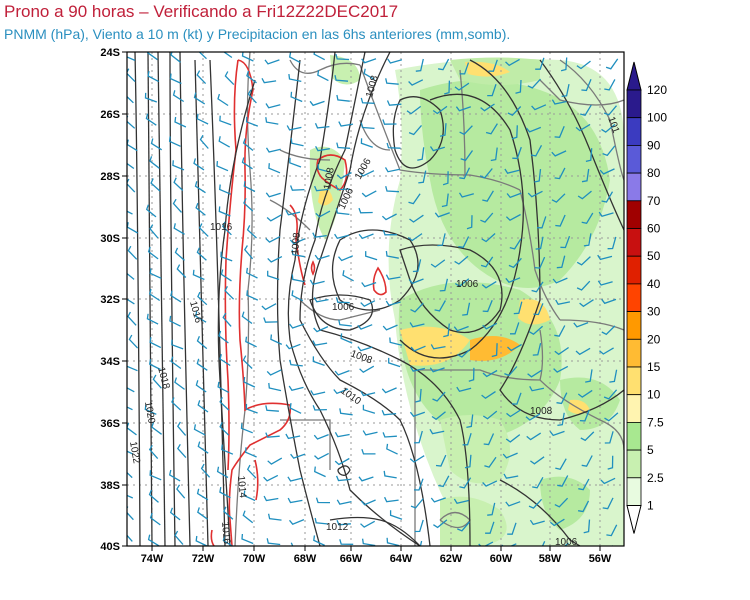  What do you see at coordinates (650, 450) in the screenshot?
I see `colorbar-label: 5` at bounding box center [650, 450].